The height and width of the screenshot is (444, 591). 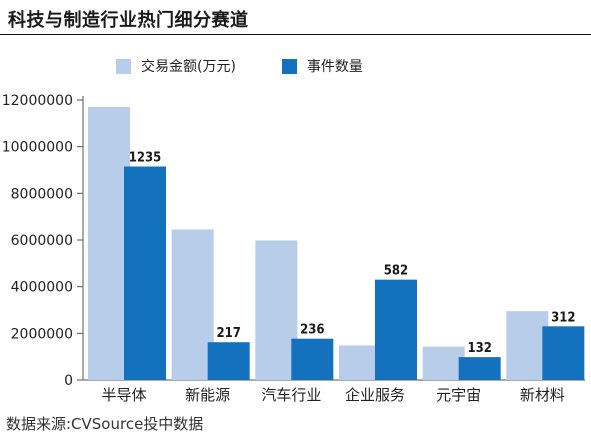 What do you see at coordinates (396, 271) in the screenshot?
I see `data-label: 582` at bounding box center [396, 271].